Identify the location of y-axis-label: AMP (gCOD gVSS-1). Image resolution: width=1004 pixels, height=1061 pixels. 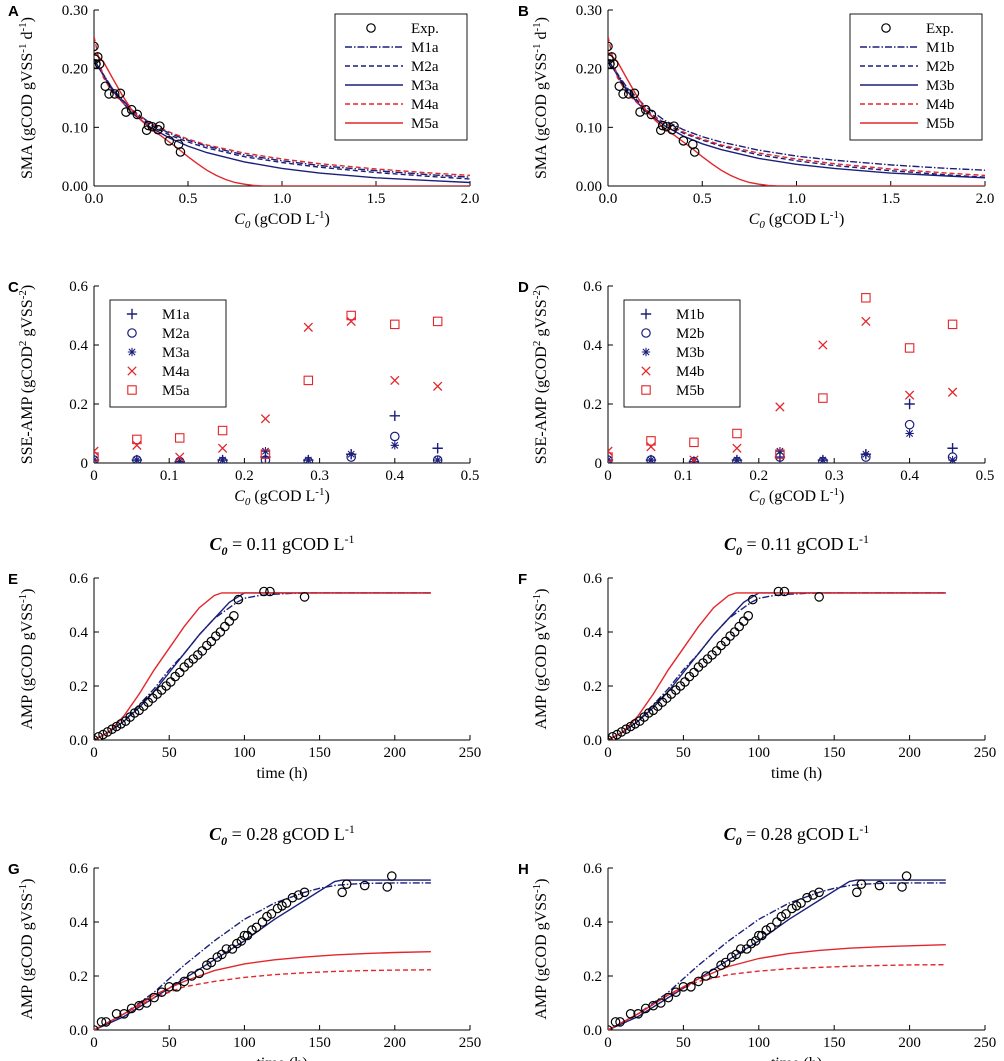
(540, 948).